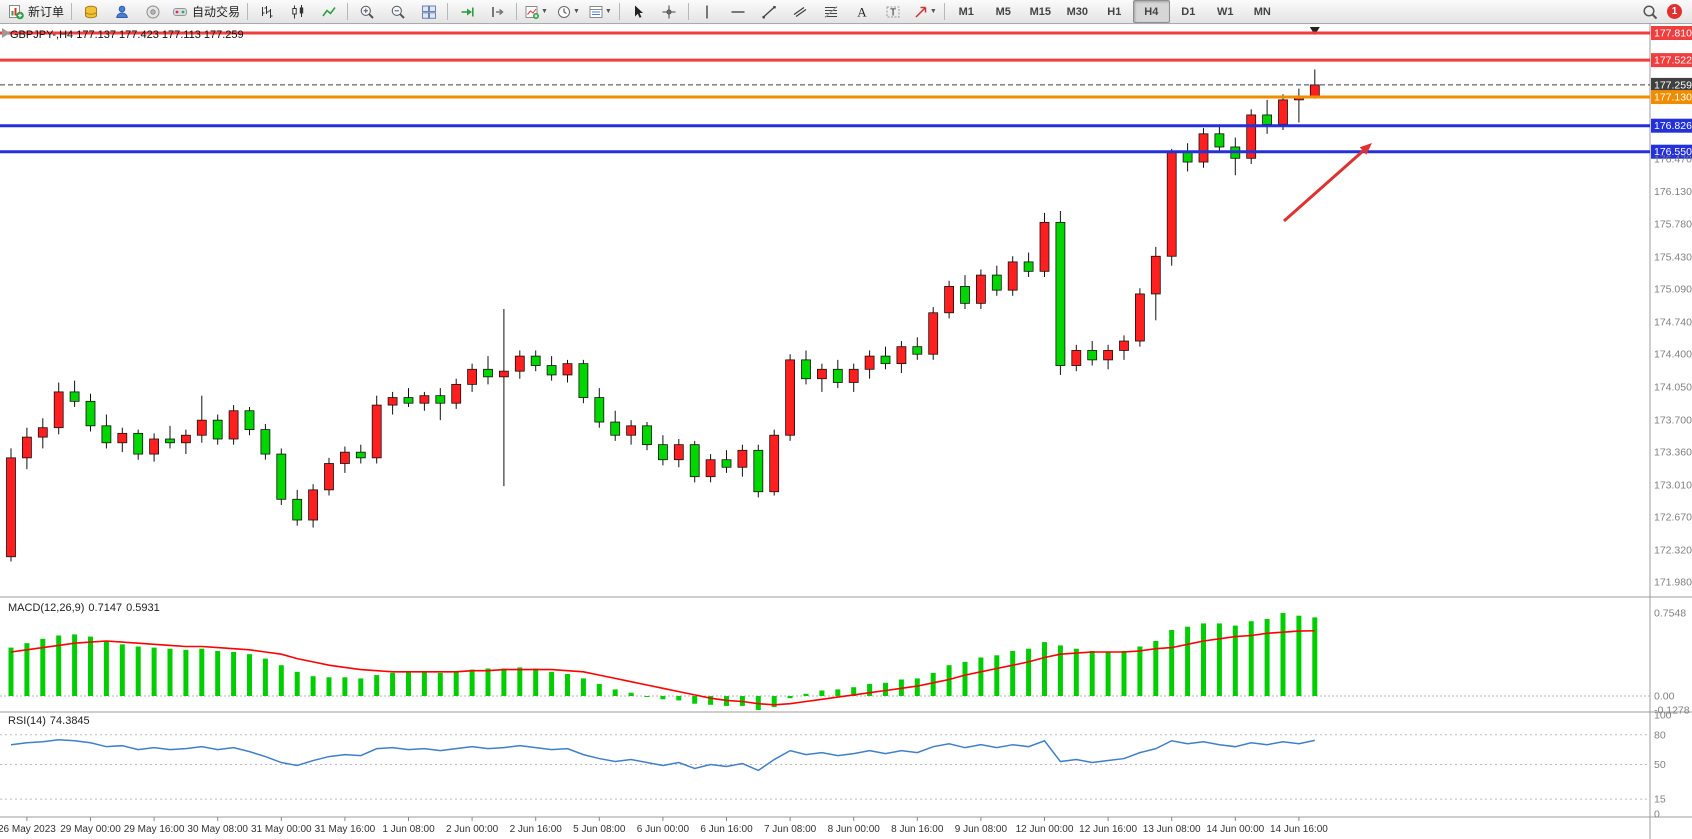  What do you see at coordinates (966, 11) in the screenshot?
I see `timeframe-button-m1: M1` at bounding box center [966, 11].